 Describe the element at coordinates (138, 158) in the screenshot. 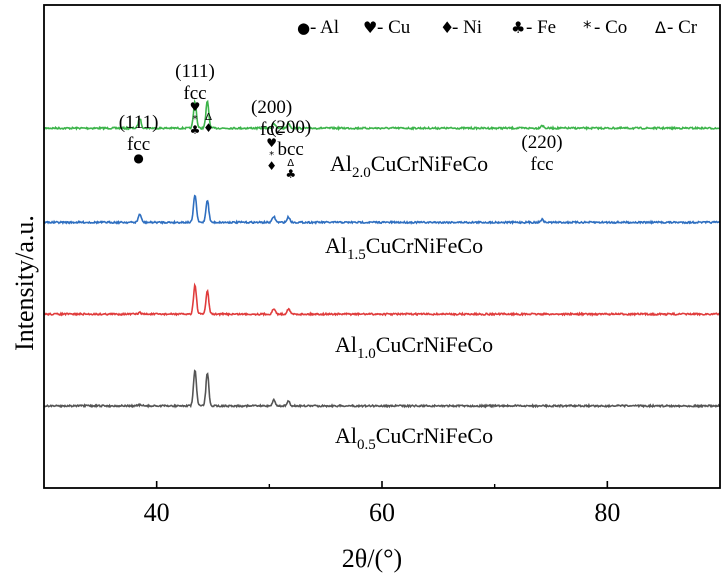

I see `peak-annotation-0-line-2: ●` at that location.